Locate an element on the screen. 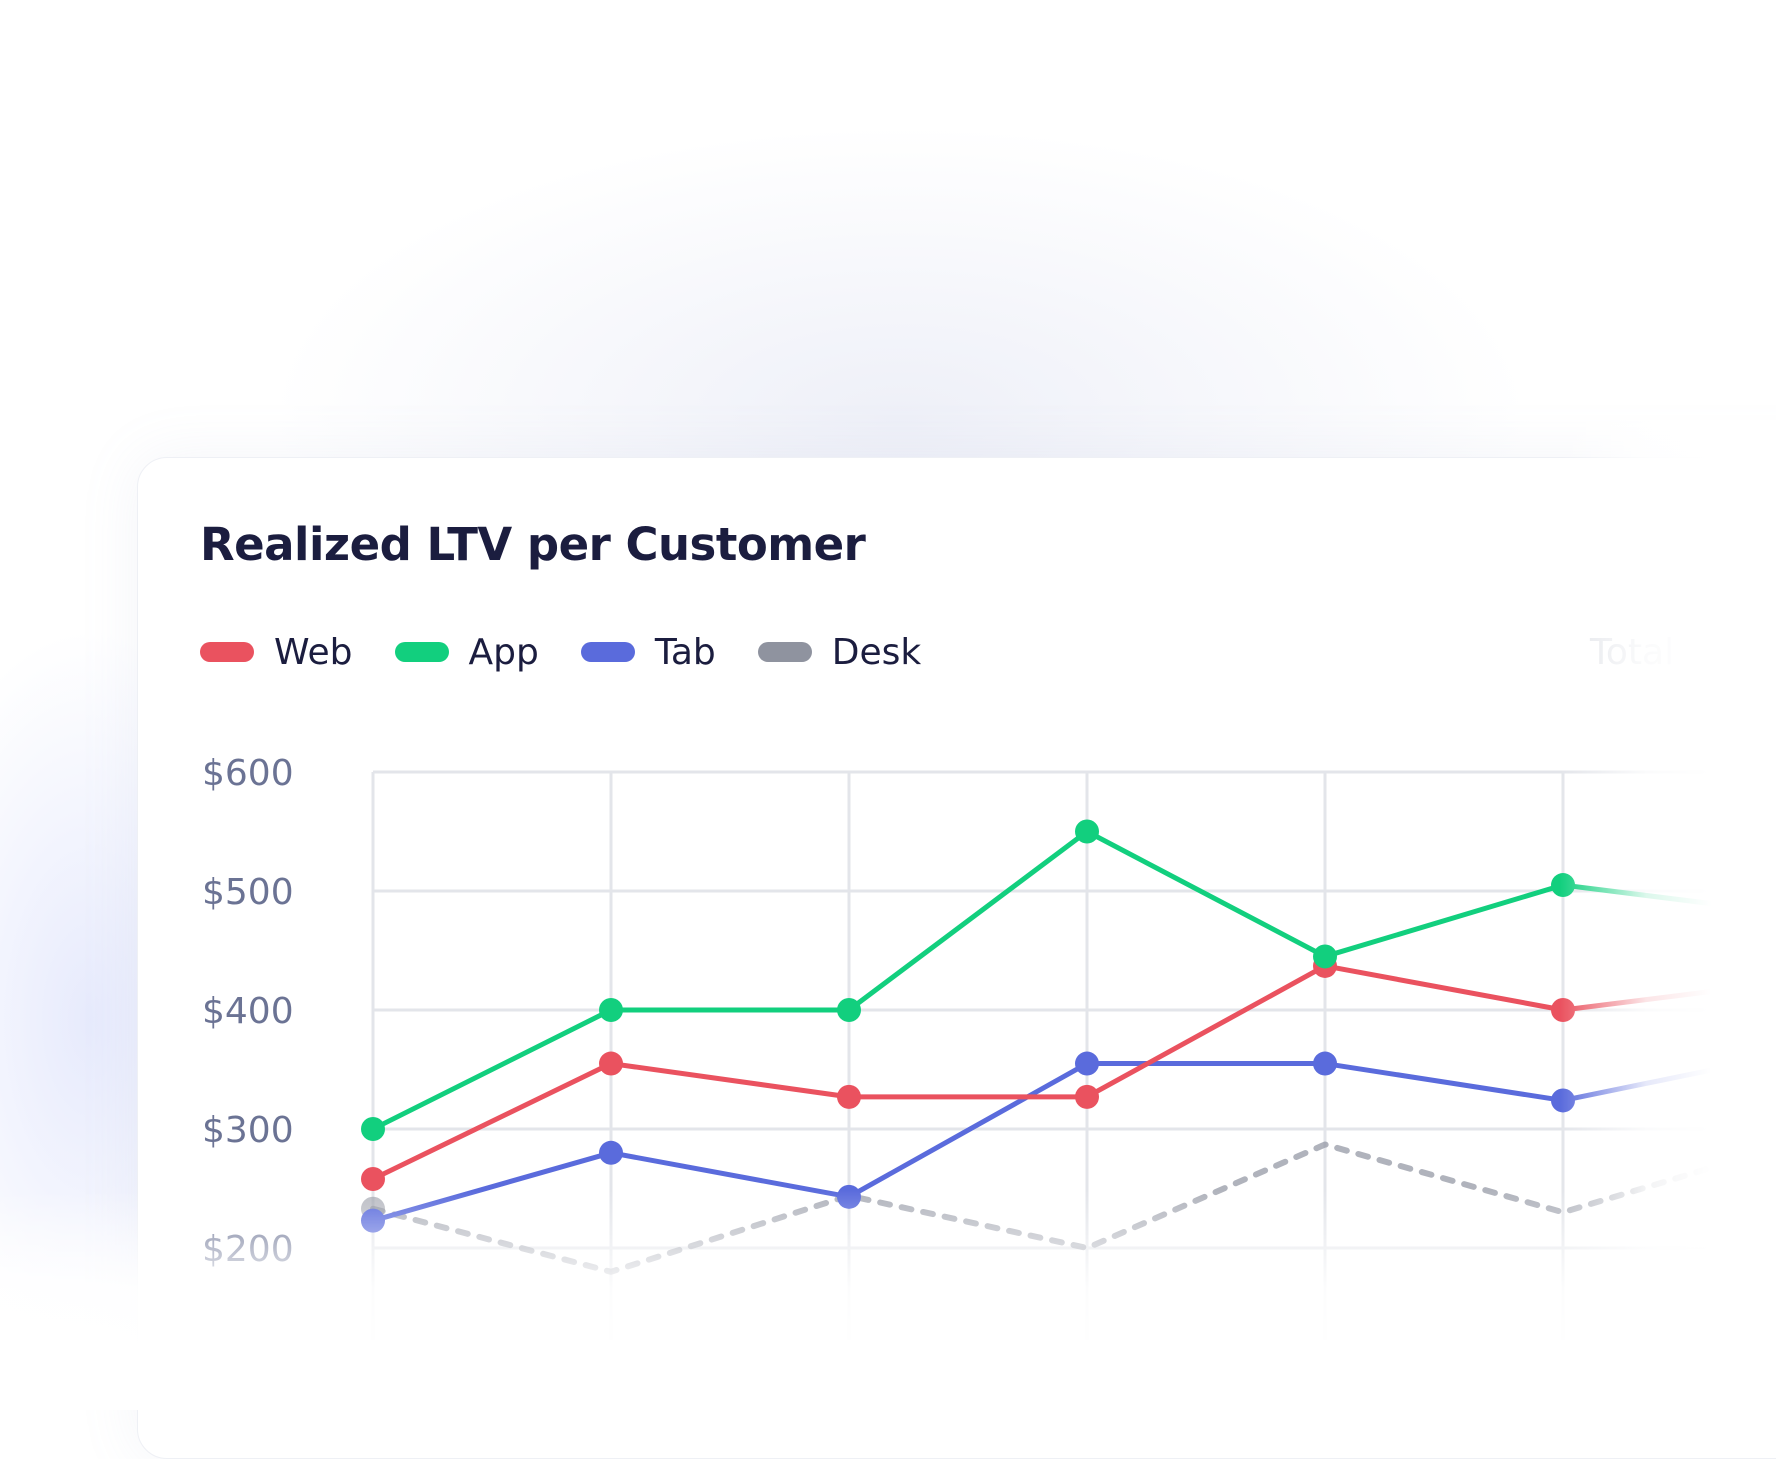 The height and width of the screenshot is (1459, 1776). legend-item-desk: Desk is located at coordinates (839, 652).